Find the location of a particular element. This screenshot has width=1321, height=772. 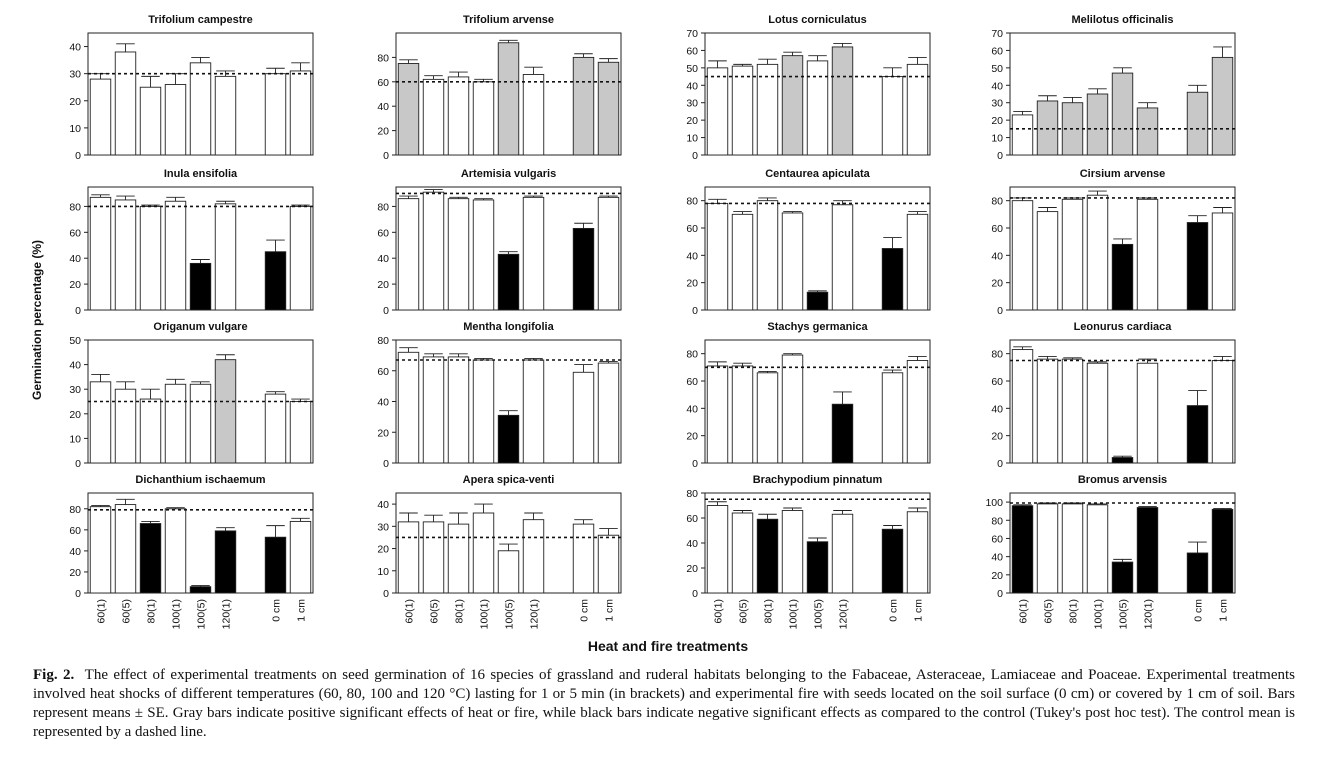

panel-title: Lotus corniculatus is located at coordinates (817, 20).